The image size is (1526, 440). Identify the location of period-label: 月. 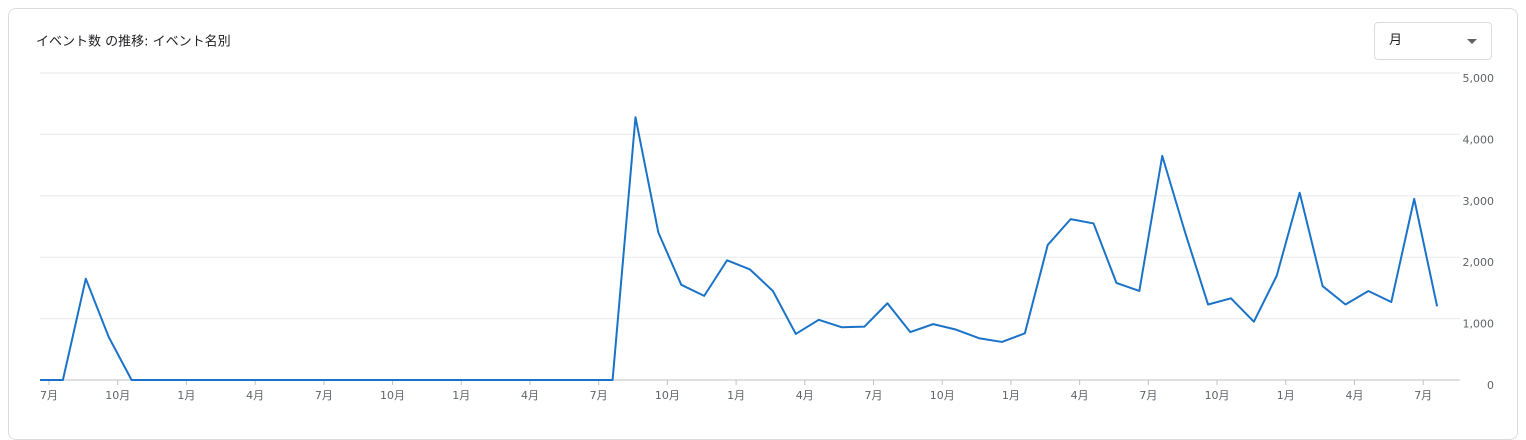
(1396, 40).